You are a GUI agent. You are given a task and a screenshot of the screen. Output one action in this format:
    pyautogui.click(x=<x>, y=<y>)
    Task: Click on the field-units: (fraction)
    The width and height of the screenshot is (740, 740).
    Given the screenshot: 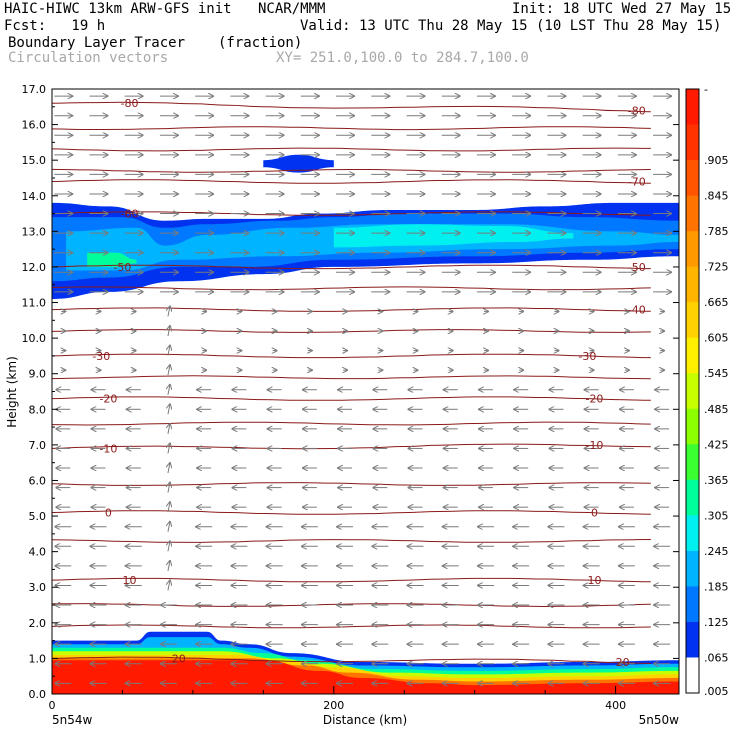 What is the action you would take?
    pyautogui.click(x=260, y=43)
    